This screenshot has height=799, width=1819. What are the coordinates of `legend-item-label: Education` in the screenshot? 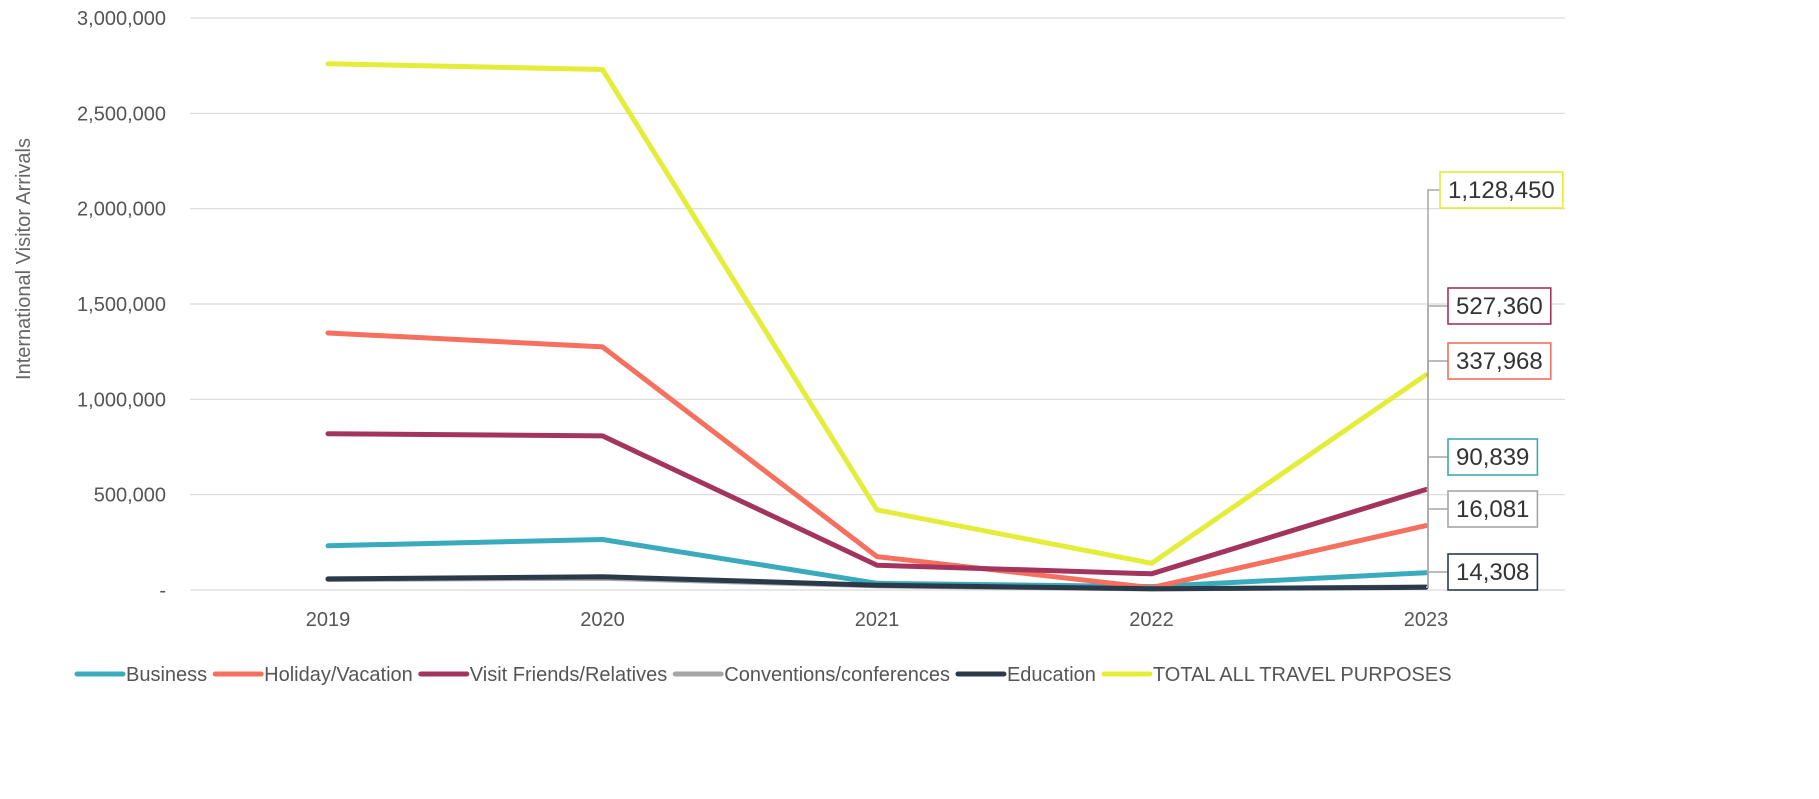 It's located at (1051, 675).